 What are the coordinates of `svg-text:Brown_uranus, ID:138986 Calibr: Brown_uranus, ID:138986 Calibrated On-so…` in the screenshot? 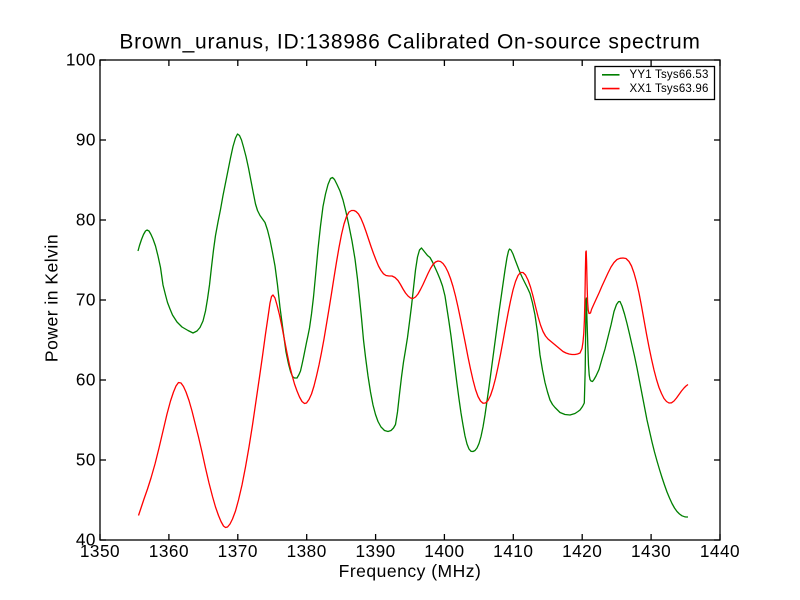 It's located at (409, 42).